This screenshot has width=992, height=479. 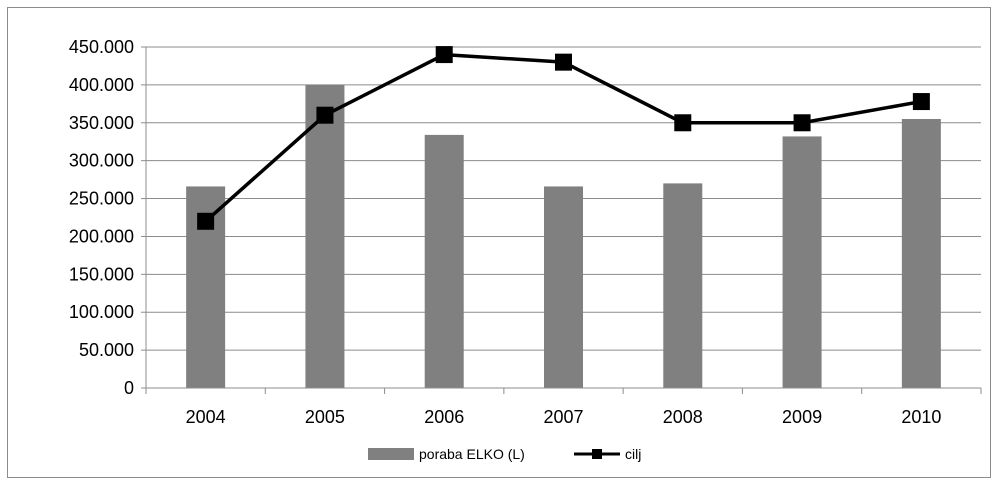 I want to click on y-tick-label: 100.000, so click(x=101, y=312).